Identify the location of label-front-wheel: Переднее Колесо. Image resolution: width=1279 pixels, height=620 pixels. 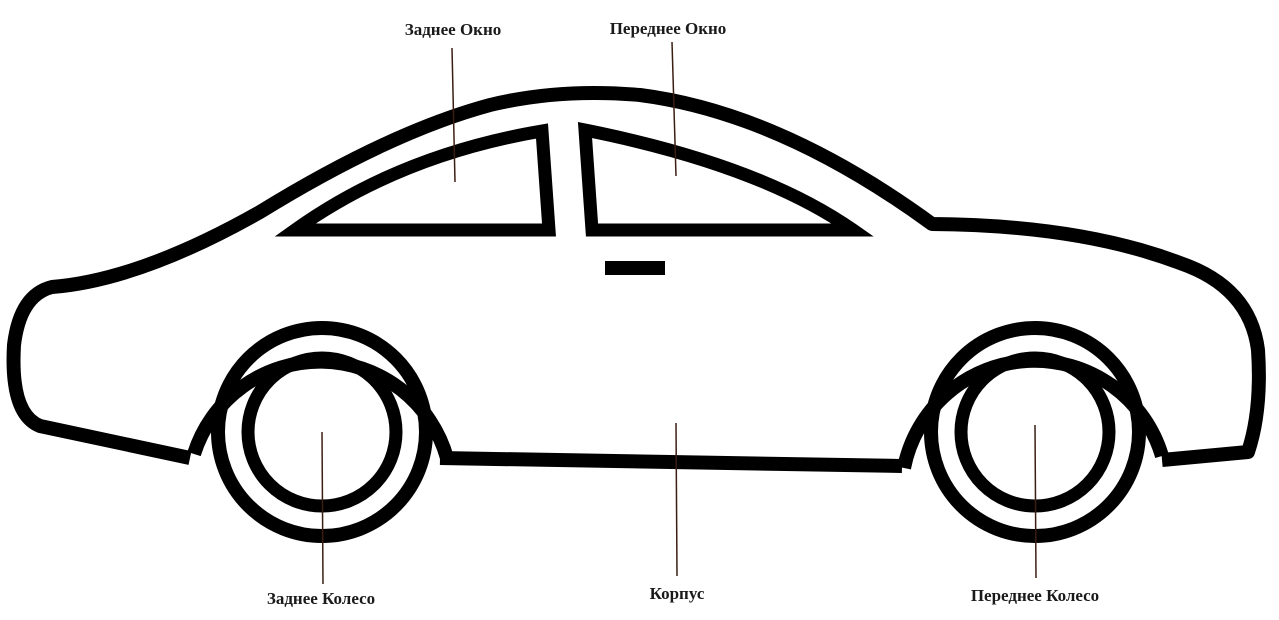
(1035, 595).